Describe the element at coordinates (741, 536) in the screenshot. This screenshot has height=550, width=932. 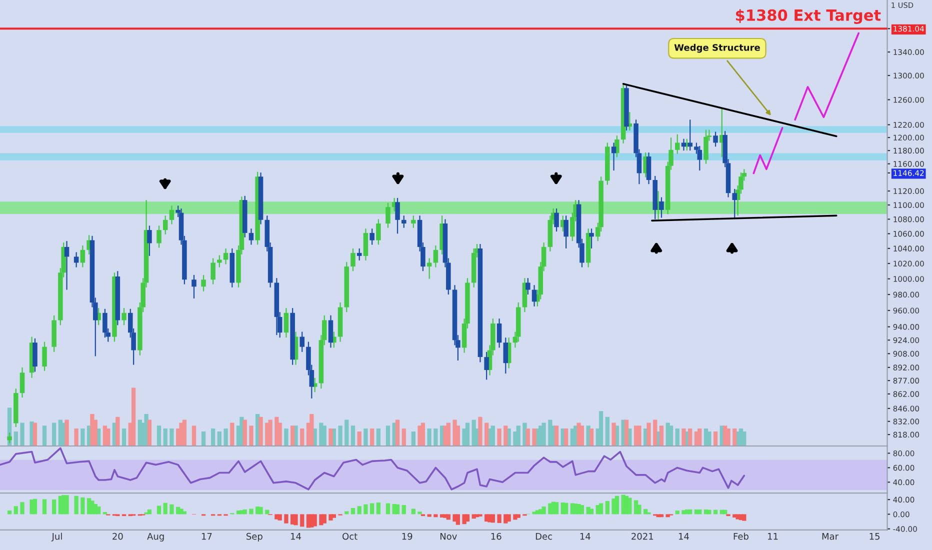
I see `x-tick-label: Feb` at that location.